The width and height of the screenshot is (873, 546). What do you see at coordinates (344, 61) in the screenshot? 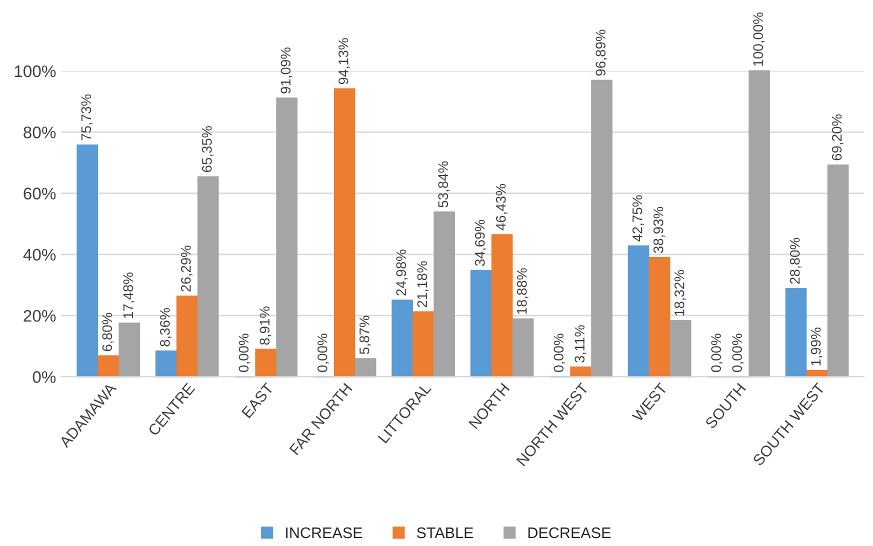
I see `data-label: 94,13%` at bounding box center [344, 61].